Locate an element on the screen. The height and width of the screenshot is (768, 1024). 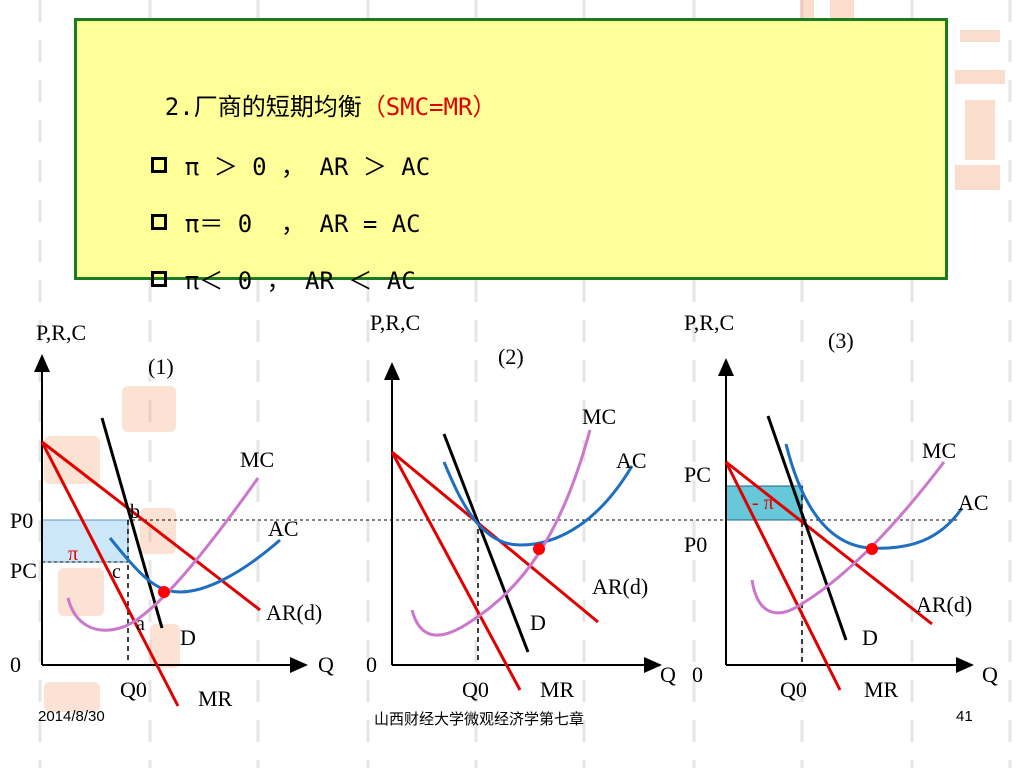
section-condition: （SMC=MR） is located at coordinates (429, 107).